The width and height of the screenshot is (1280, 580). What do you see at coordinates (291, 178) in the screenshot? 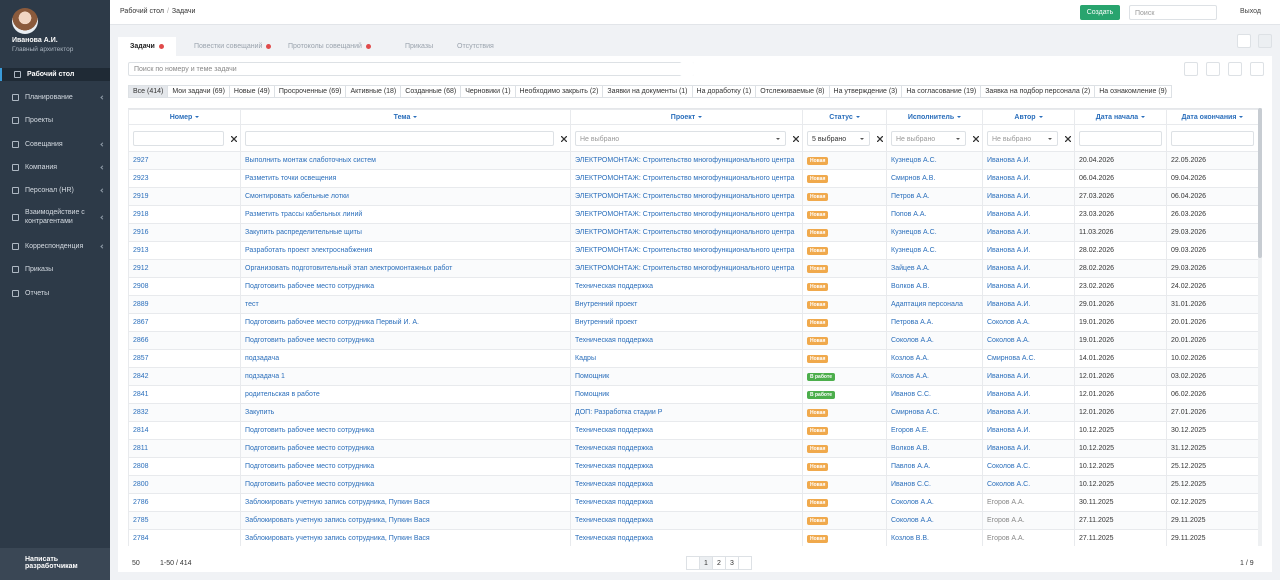
I see `task-topic: Разметить точки освещения` at bounding box center [291, 178].